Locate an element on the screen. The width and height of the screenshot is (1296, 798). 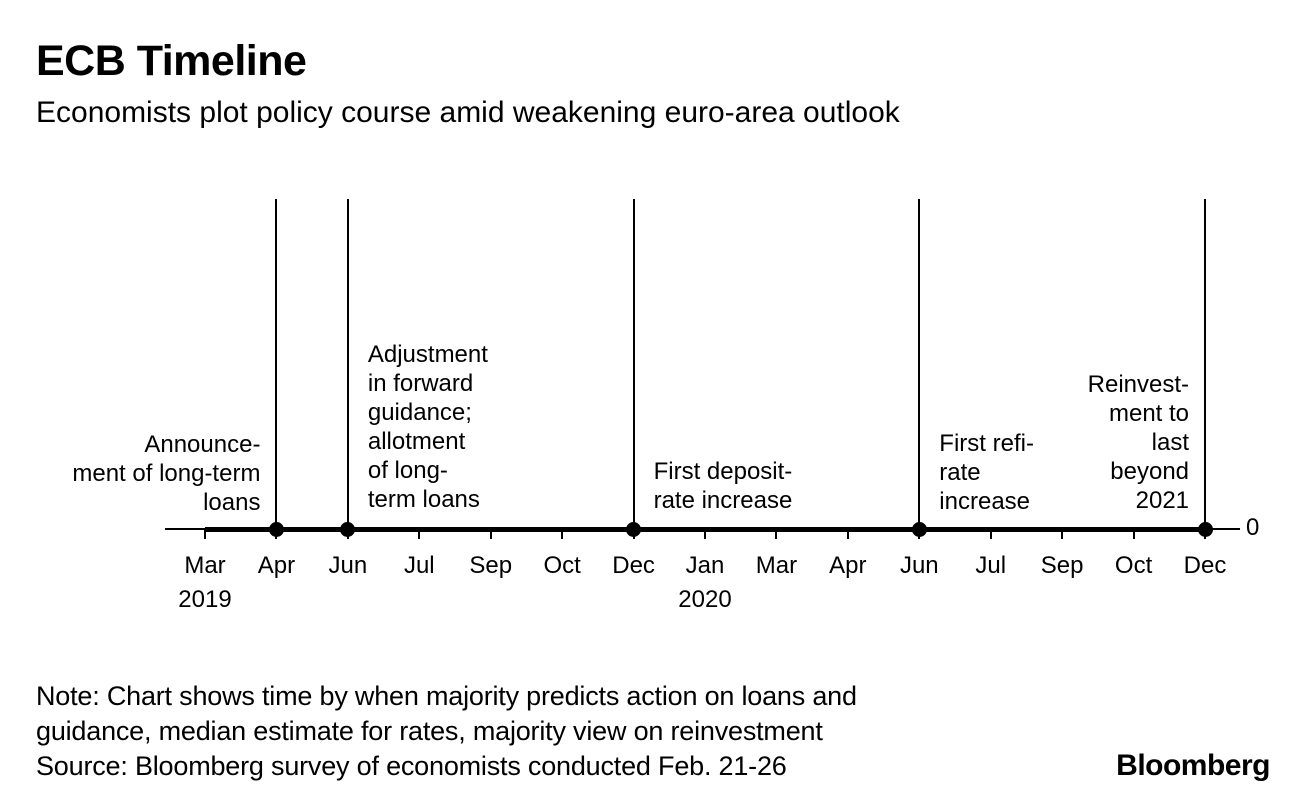
event-annotation-line: allotment is located at coordinates (416, 441).